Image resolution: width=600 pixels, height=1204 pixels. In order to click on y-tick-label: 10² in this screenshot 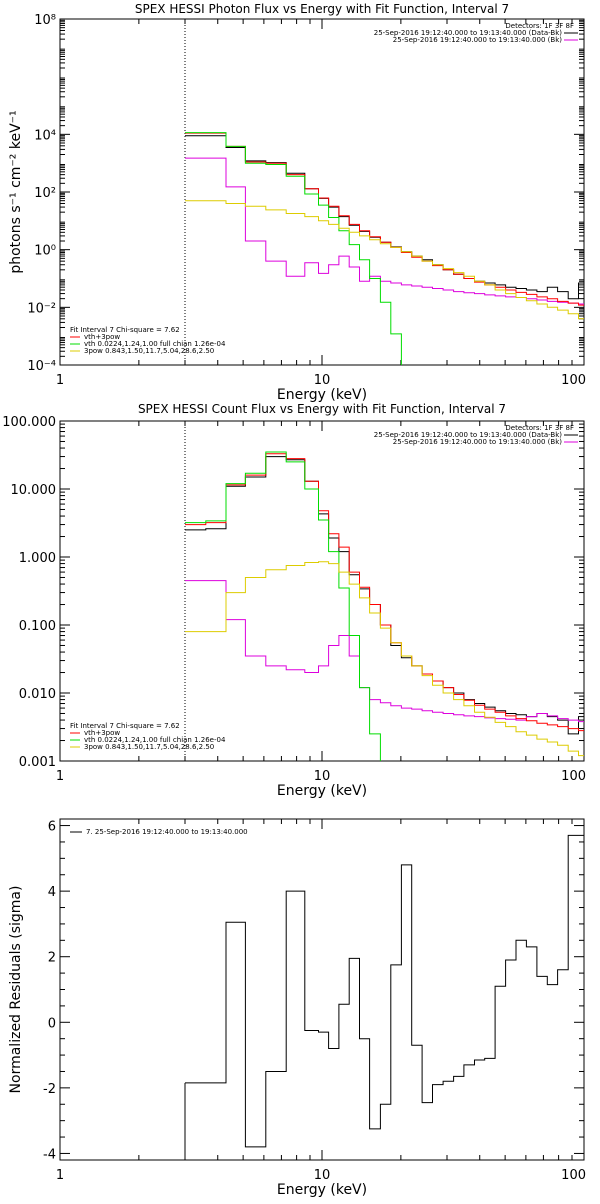, I will do `click(45, 193)`.